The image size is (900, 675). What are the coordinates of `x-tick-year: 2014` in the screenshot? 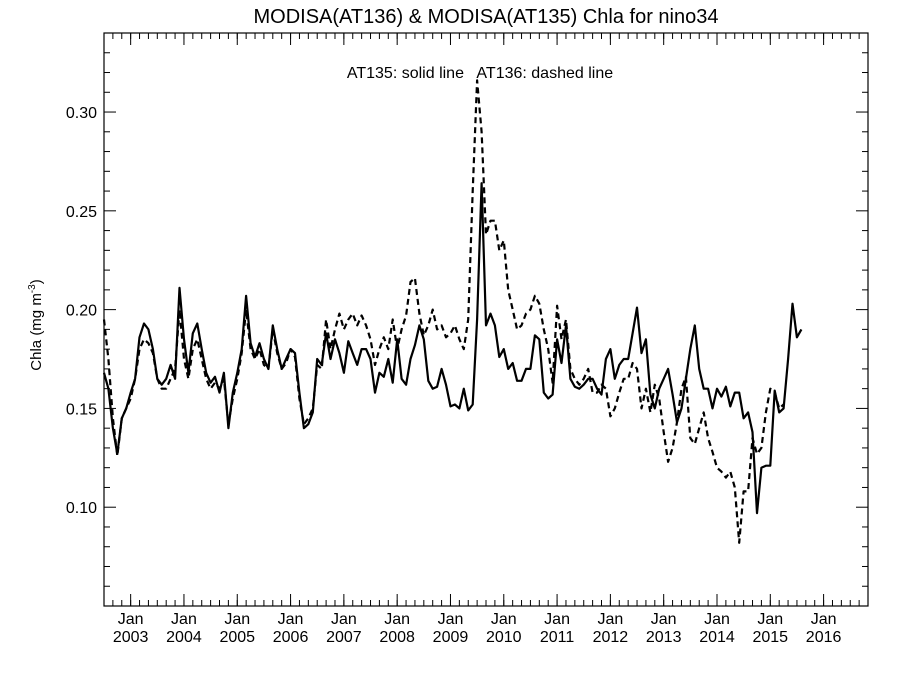 It's located at (717, 637).